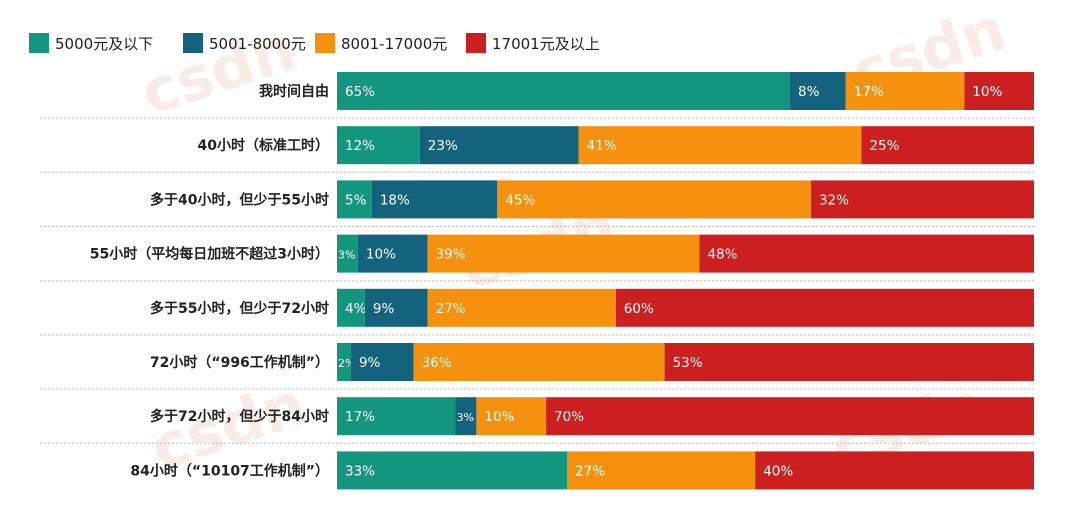  What do you see at coordinates (239, 308) in the screenshot?
I see `category-label: 多于55小时，但少于72小时` at bounding box center [239, 308].